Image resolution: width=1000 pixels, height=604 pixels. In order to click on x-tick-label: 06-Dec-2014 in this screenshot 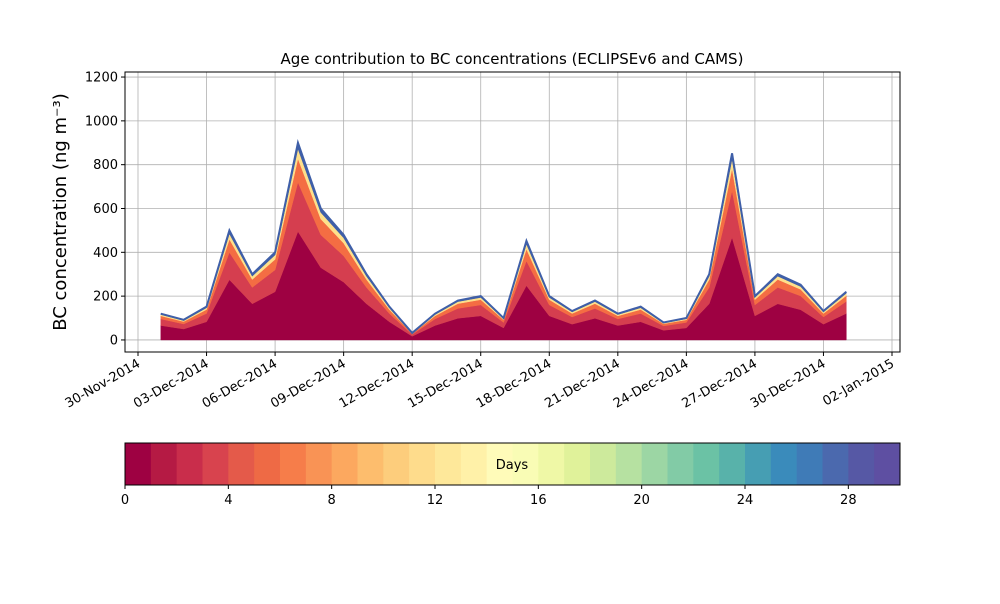, I will do `click(240, 383)`.